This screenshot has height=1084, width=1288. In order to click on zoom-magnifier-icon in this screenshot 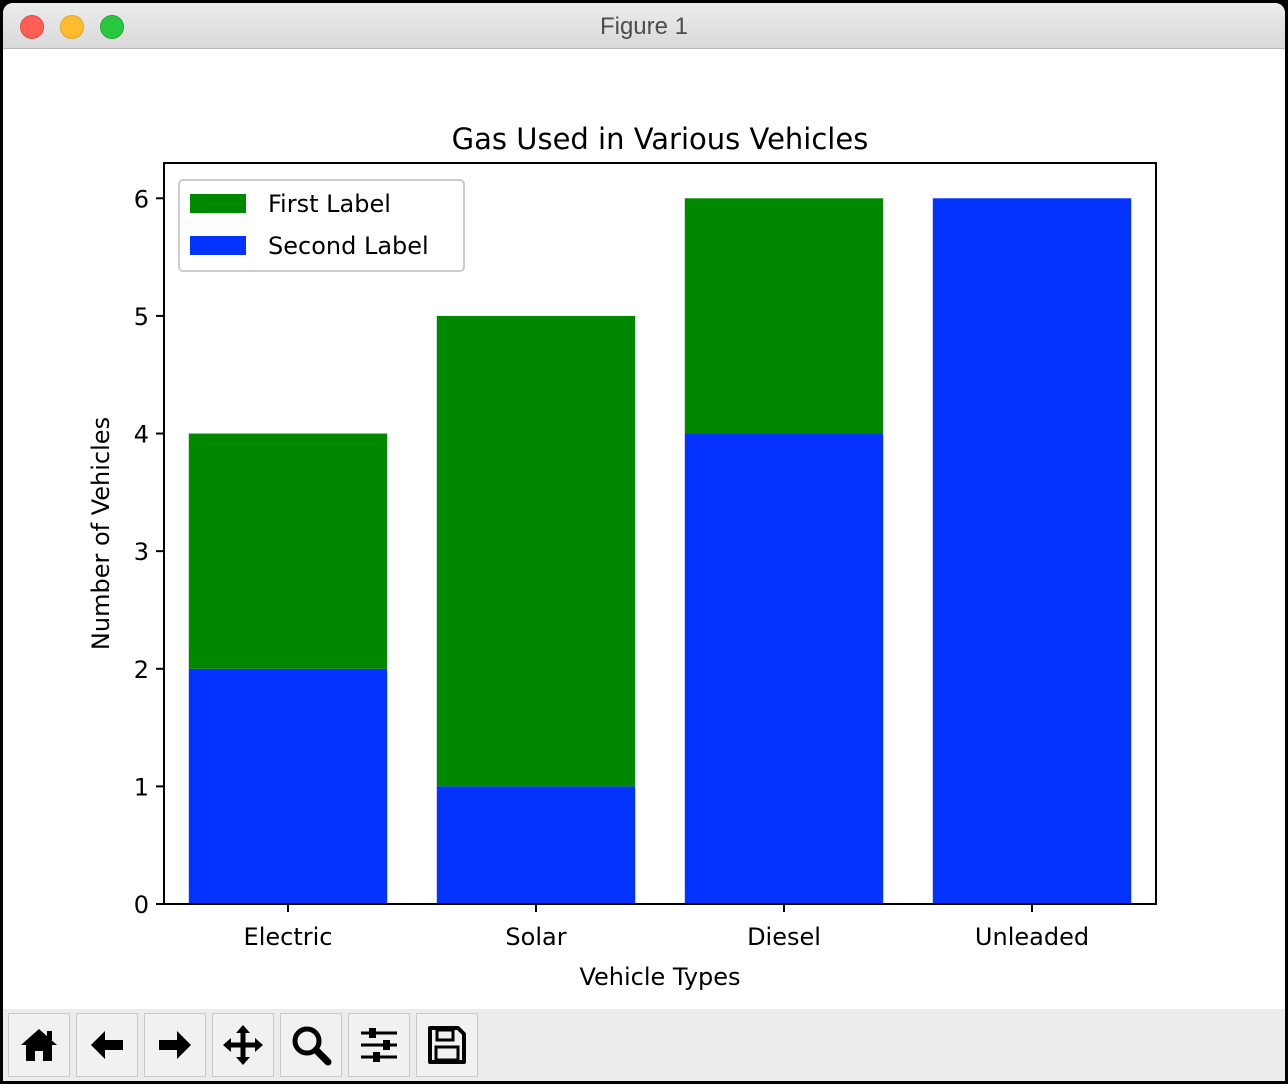, I will do `click(312, 1046)`.